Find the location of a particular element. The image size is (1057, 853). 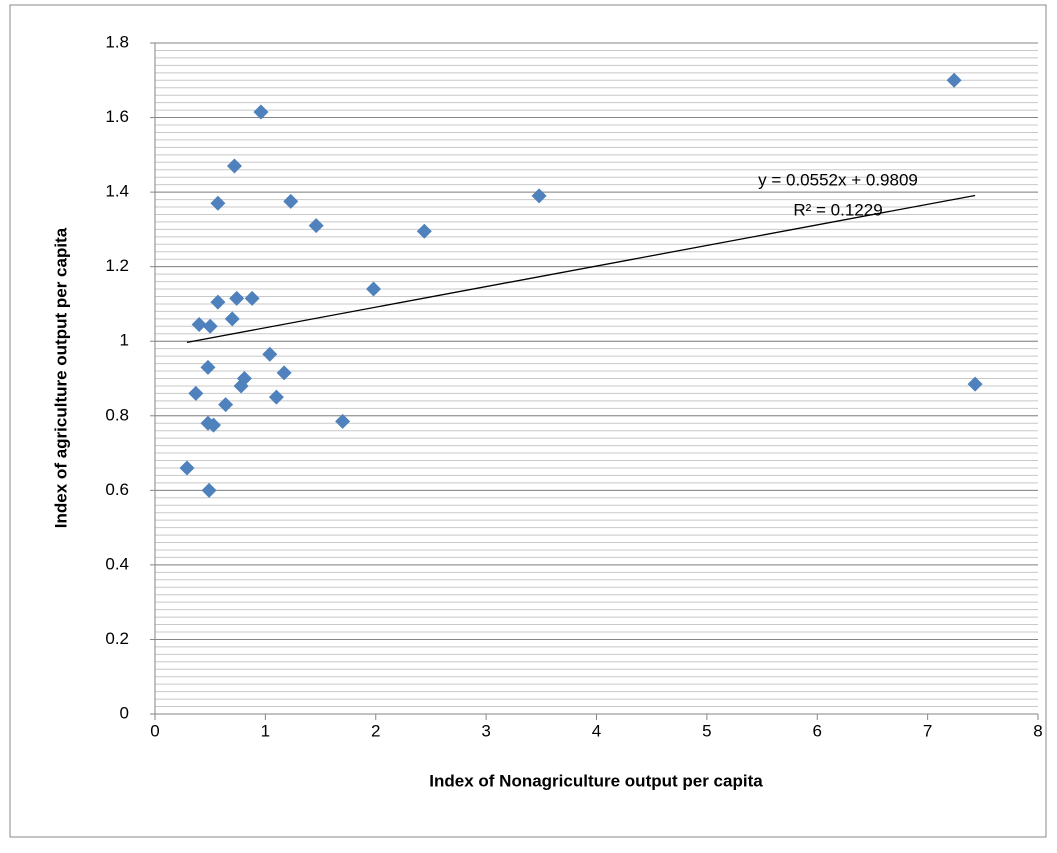

x-tick-label: 4 is located at coordinates (596, 730).